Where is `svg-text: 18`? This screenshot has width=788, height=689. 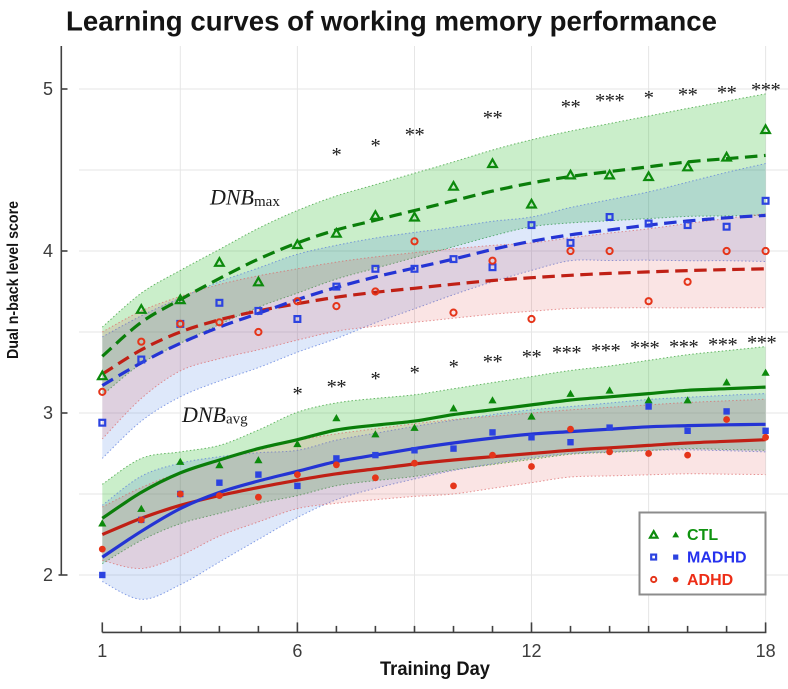 svg-text: 18 is located at coordinates (766, 651).